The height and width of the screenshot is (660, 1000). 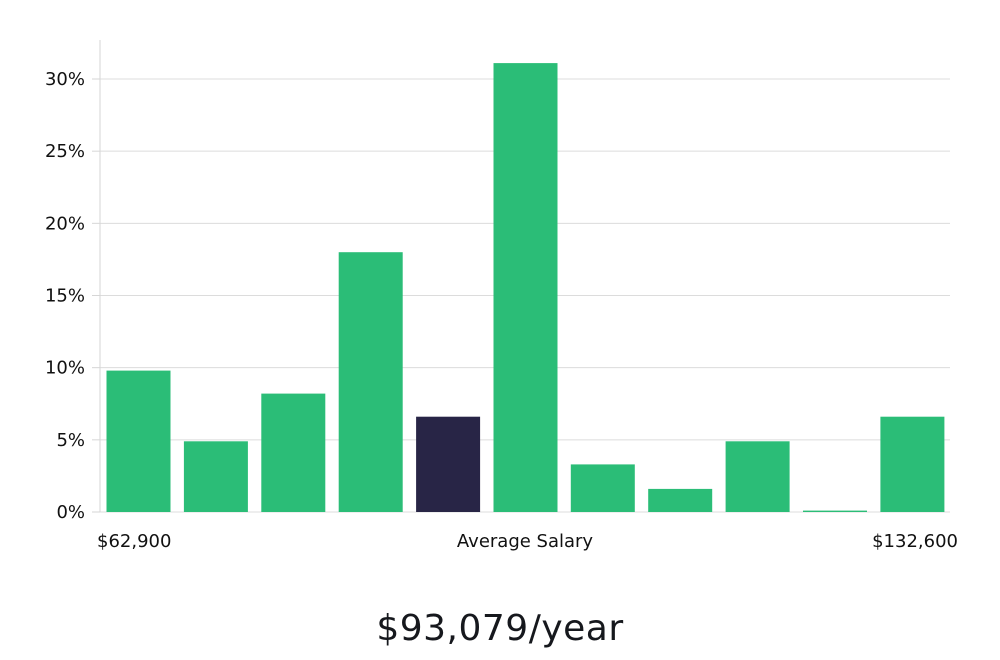 I want to click on y-tick-label: 20%, so click(x=65, y=223).